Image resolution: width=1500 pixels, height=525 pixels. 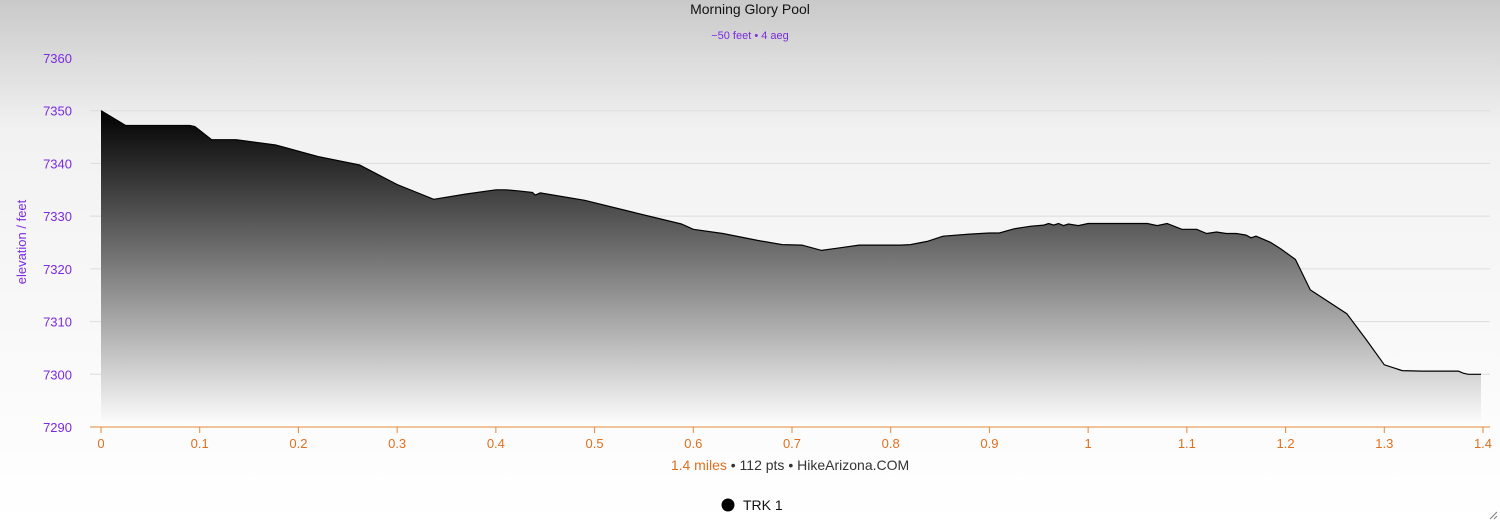 What do you see at coordinates (57, 427) in the screenshot?
I see `y-tick-label: 7290` at bounding box center [57, 427].